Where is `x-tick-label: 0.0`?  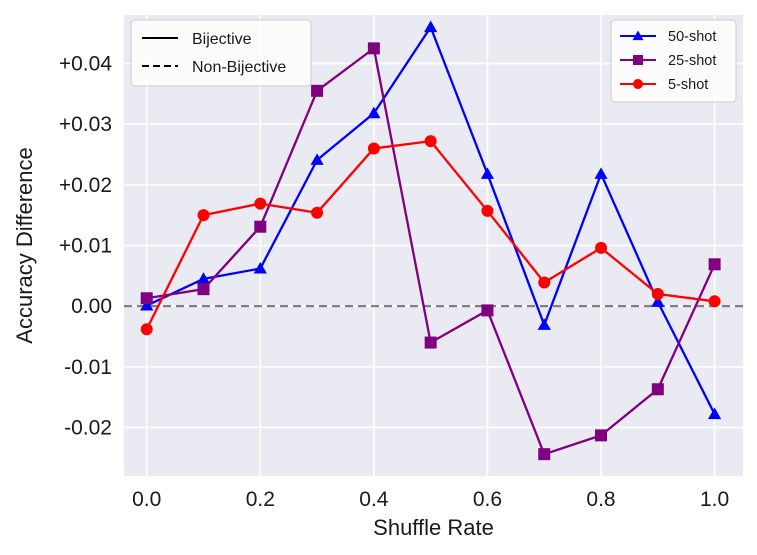 x-tick-label: 0.0 is located at coordinates (146, 499).